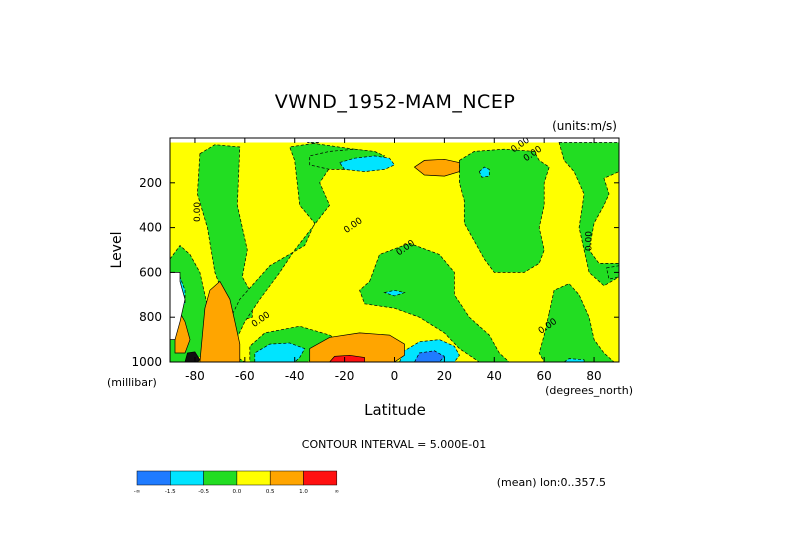  I want to click on x-unit-label: (degrees_north), so click(589, 390).